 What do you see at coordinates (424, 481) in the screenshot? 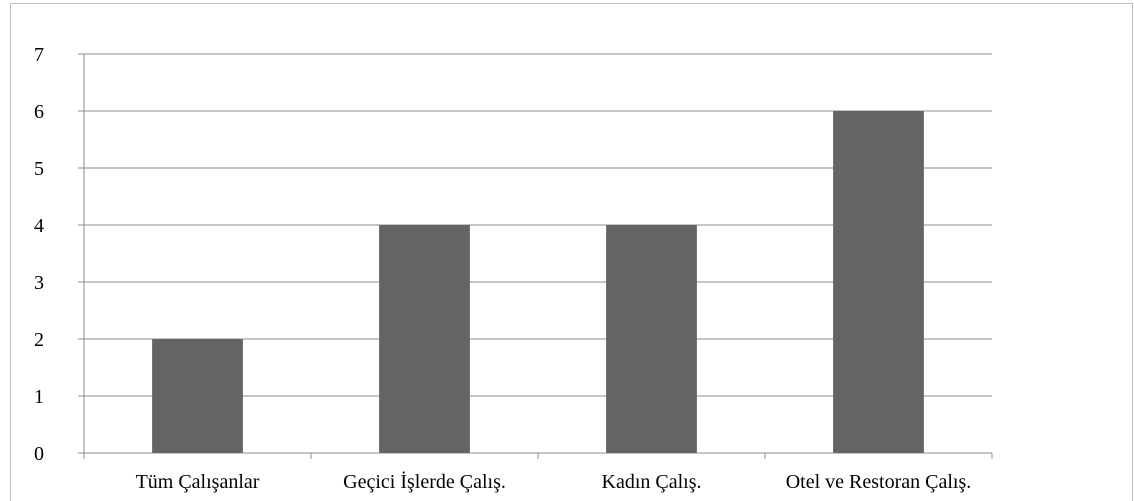
I see `x-category-label-1: Geçici İşlerde Çalış.` at bounding box center [424, 481].